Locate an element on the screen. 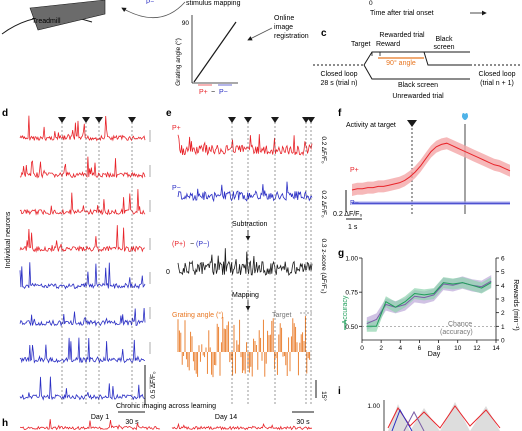  panel-b-fragment: 0 Time after trial onset is located at coordinates (428, 8).